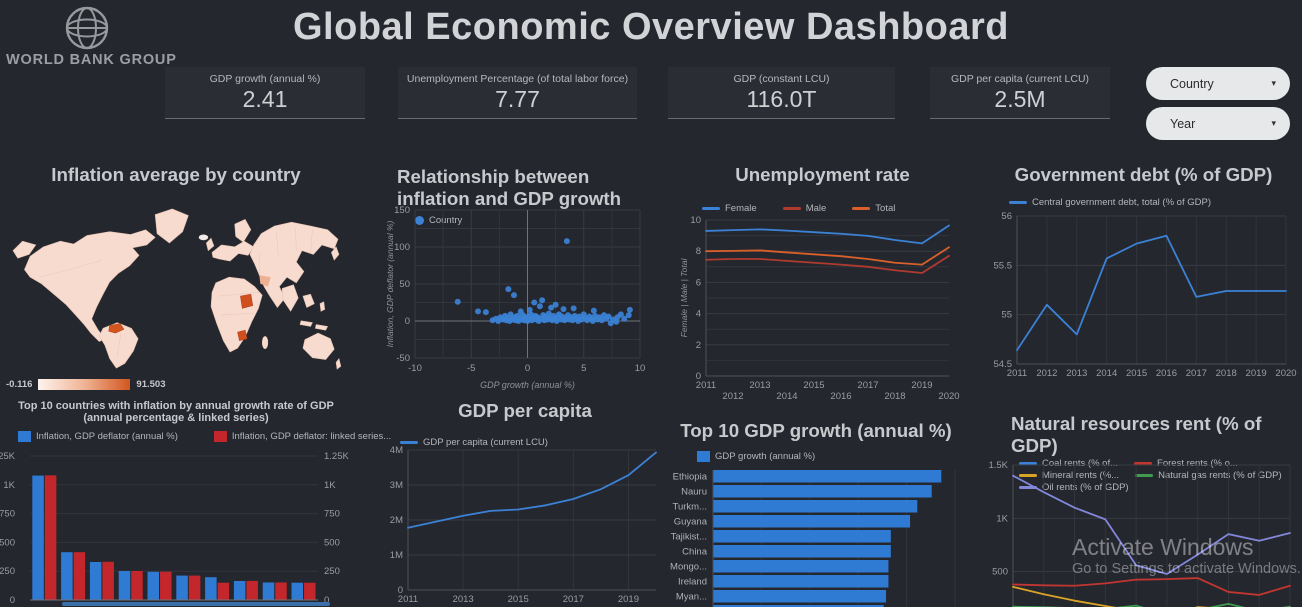 This screenshot has width=1302, height=607. Describe the element at coordinates (1074, 487) in the screenshot. I see `legend-item: Oil rents (% of GDP)` at that location.